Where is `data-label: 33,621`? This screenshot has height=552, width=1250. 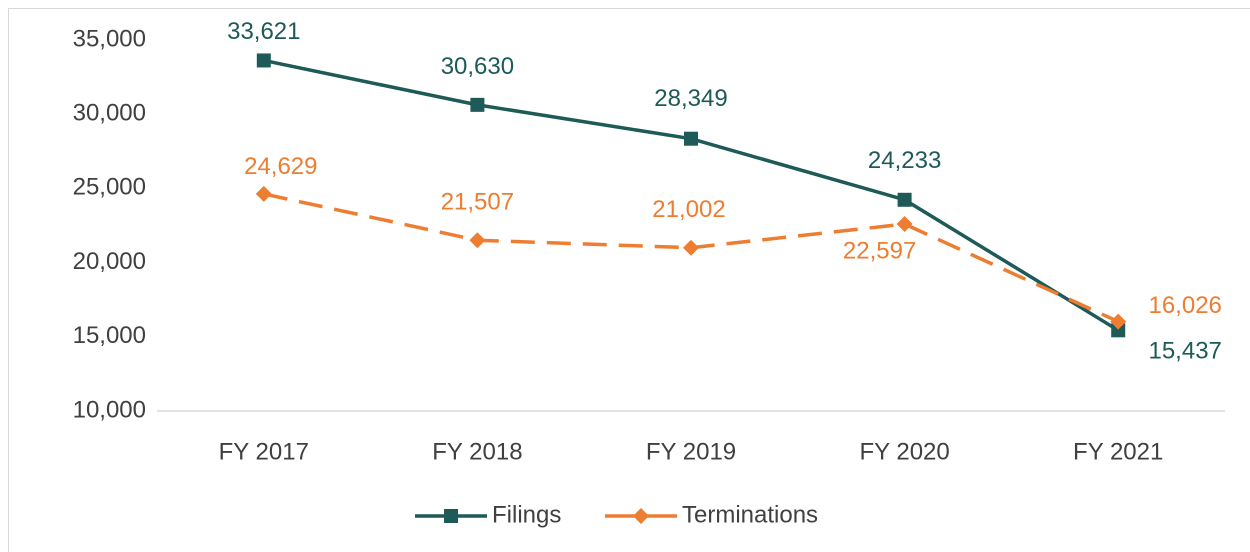
data-label: 33,621 is located at coordinates (263, 31).